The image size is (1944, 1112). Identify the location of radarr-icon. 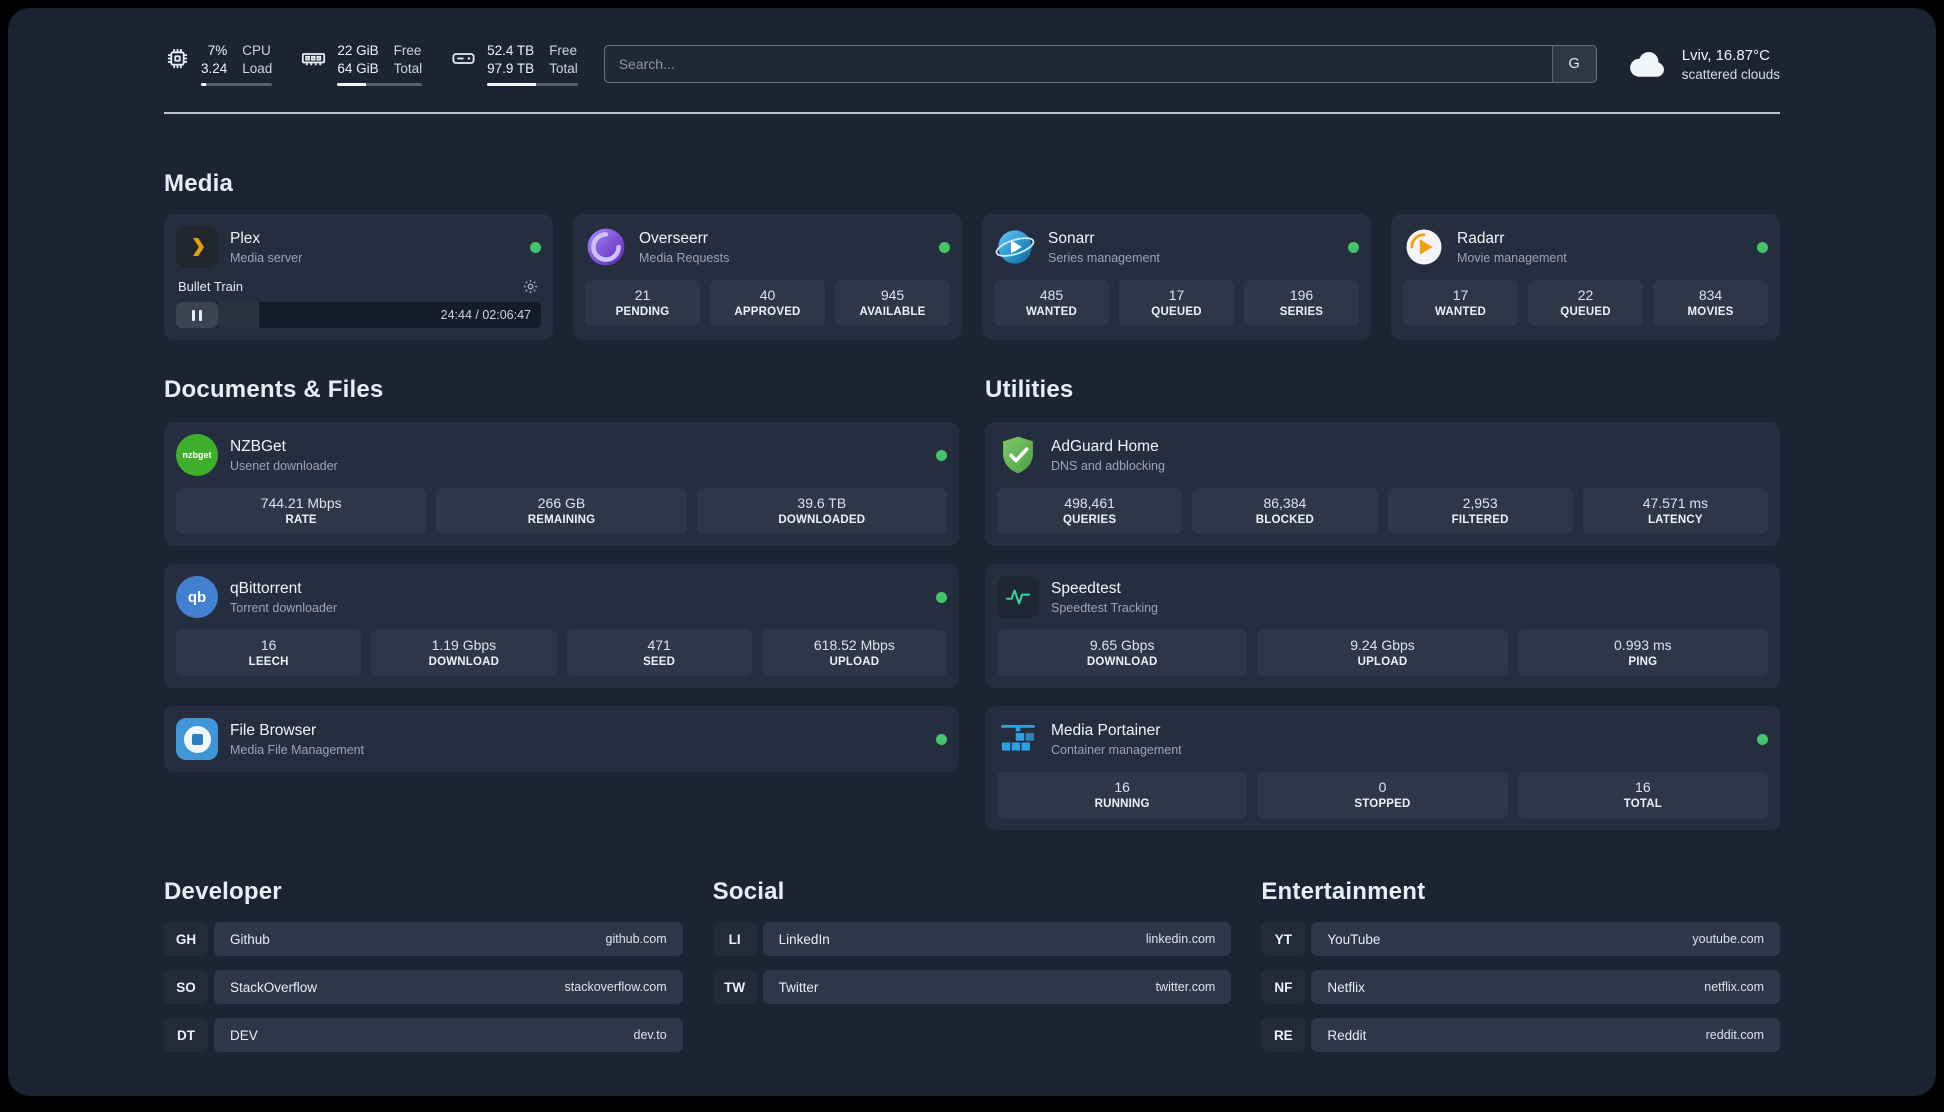
(1424, 247).